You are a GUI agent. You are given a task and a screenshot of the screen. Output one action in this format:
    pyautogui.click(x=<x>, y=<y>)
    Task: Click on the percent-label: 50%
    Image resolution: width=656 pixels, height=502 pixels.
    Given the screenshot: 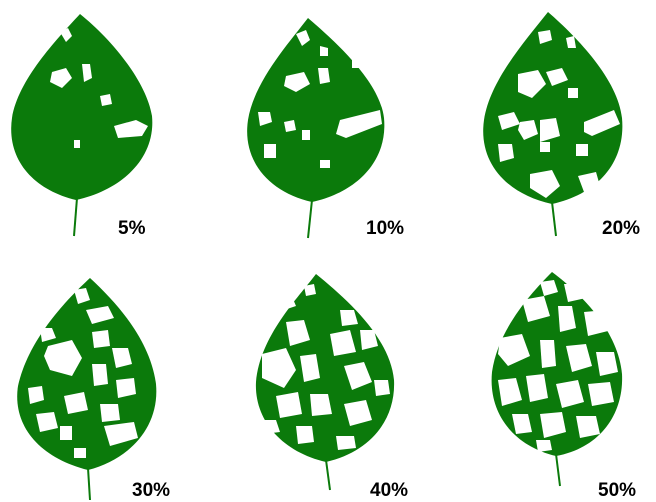 What is the action you would take?
    pyautogui.click(x=617, y=490)
    